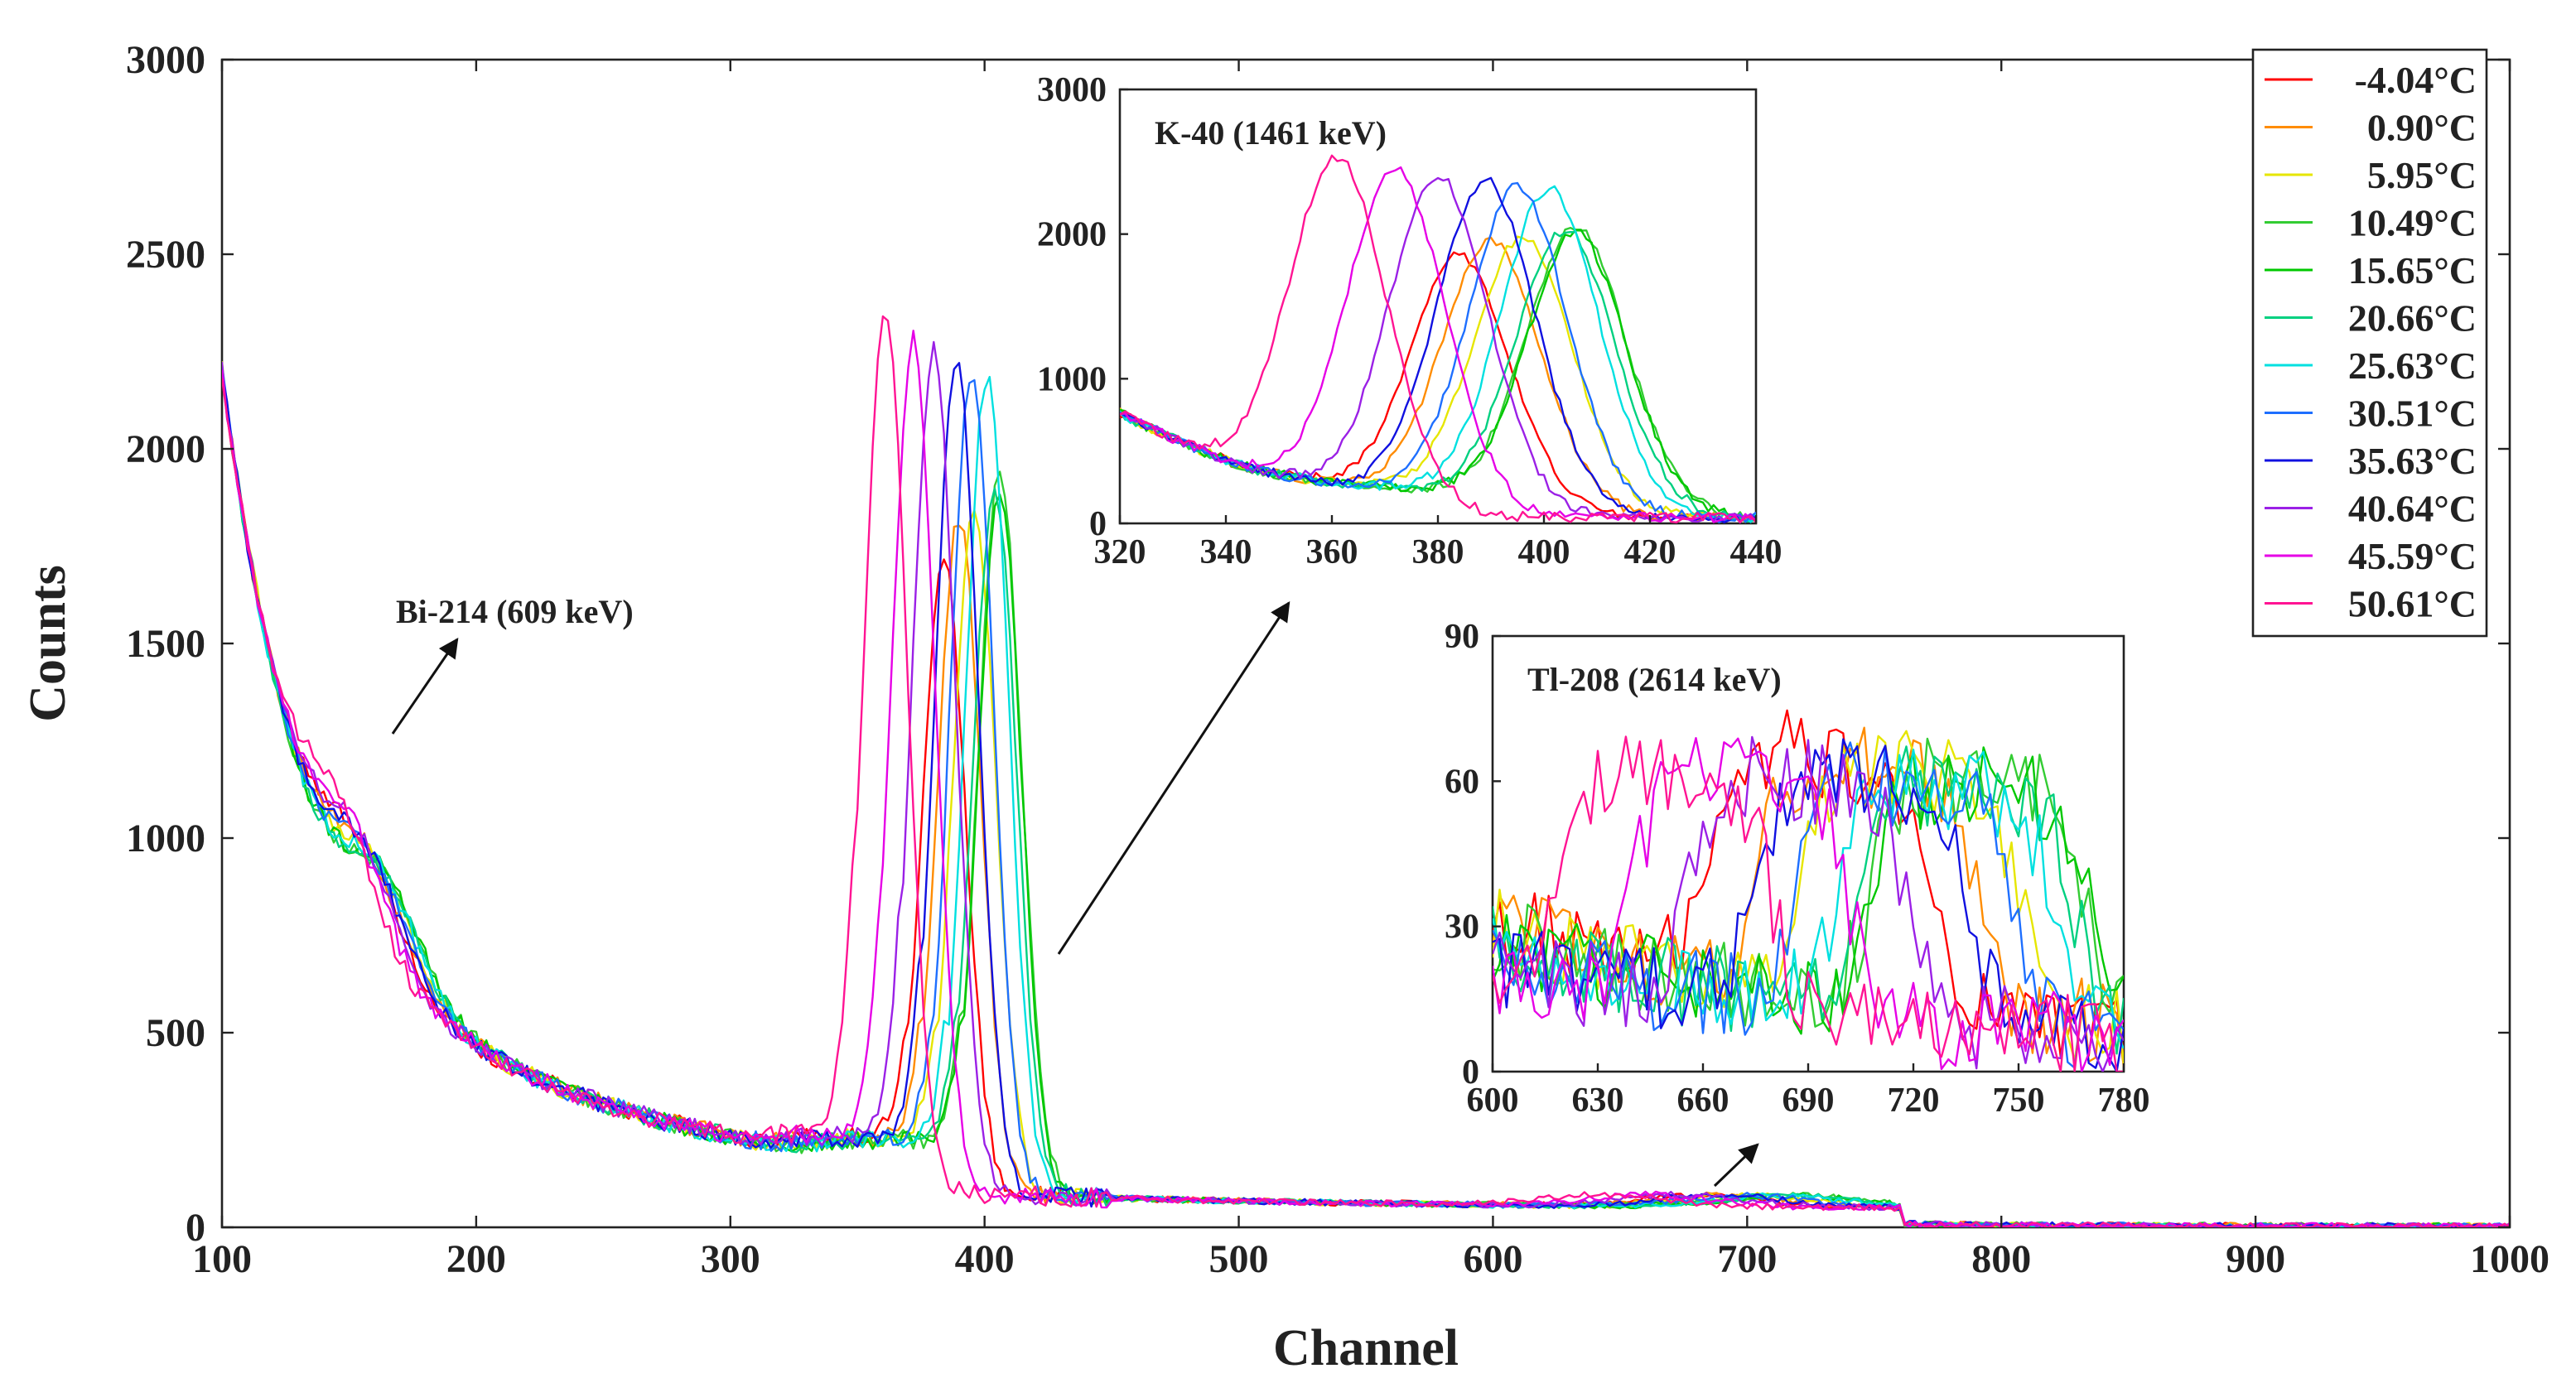 This screenshot has width=2576, height=1383. I want to click on x-tick-label: 300, so click(731, 1259).